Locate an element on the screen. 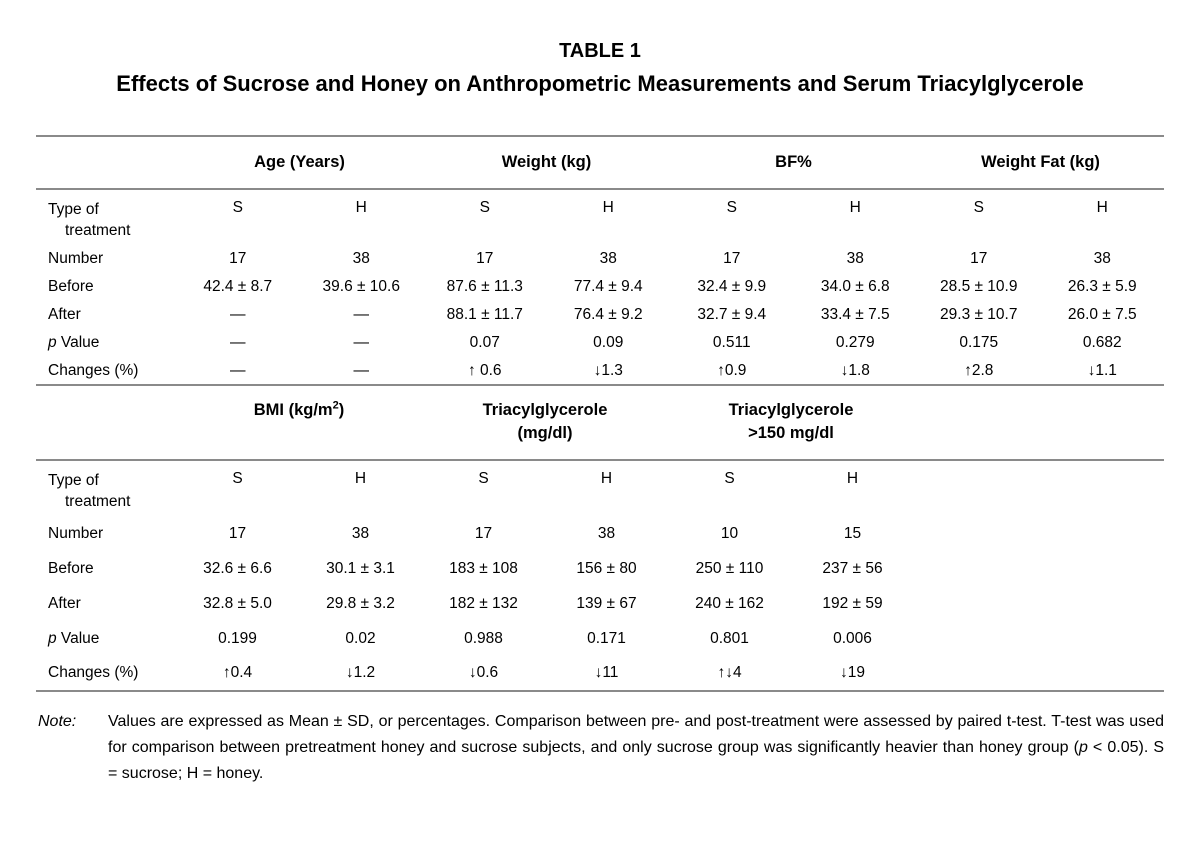 The image size is (1200, 842). table-cell: 0.171 is located at coordinates (606, 638).